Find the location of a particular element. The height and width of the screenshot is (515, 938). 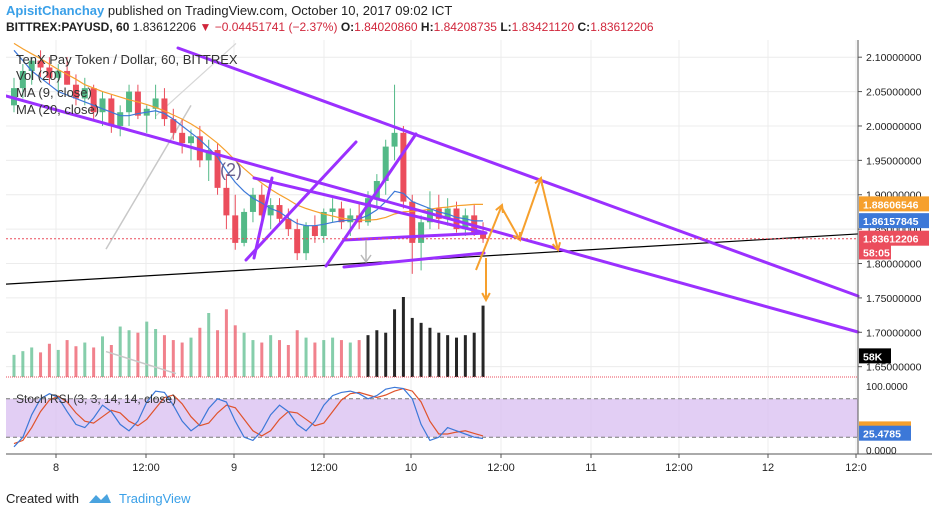

time-tick-label: 8 is located at coordinates (56, 468).